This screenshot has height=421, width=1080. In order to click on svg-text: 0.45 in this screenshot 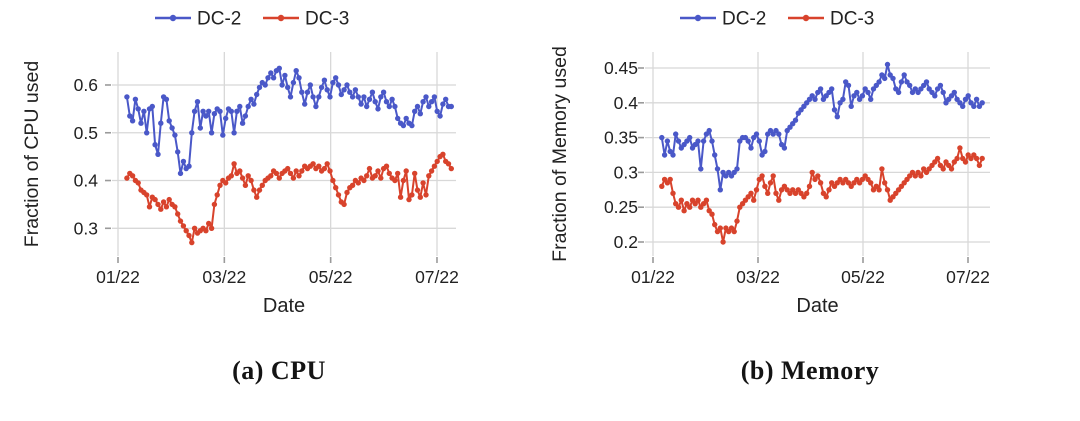, I will do `click(621, 68)`.